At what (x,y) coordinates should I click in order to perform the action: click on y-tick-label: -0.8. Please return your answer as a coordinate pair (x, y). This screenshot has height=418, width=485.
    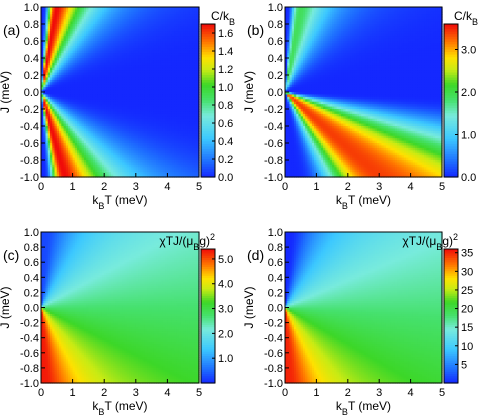
    Looking at the image, I should click on (29, 161).